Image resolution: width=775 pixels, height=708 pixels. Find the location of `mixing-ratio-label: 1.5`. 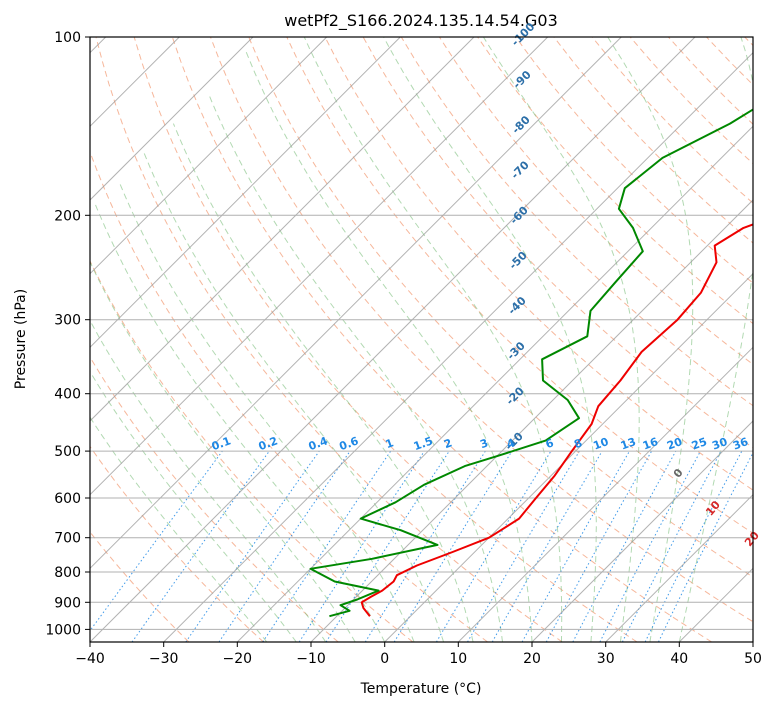

mixing-ratio-label: 1.5 is located at coordinates (423, 443).